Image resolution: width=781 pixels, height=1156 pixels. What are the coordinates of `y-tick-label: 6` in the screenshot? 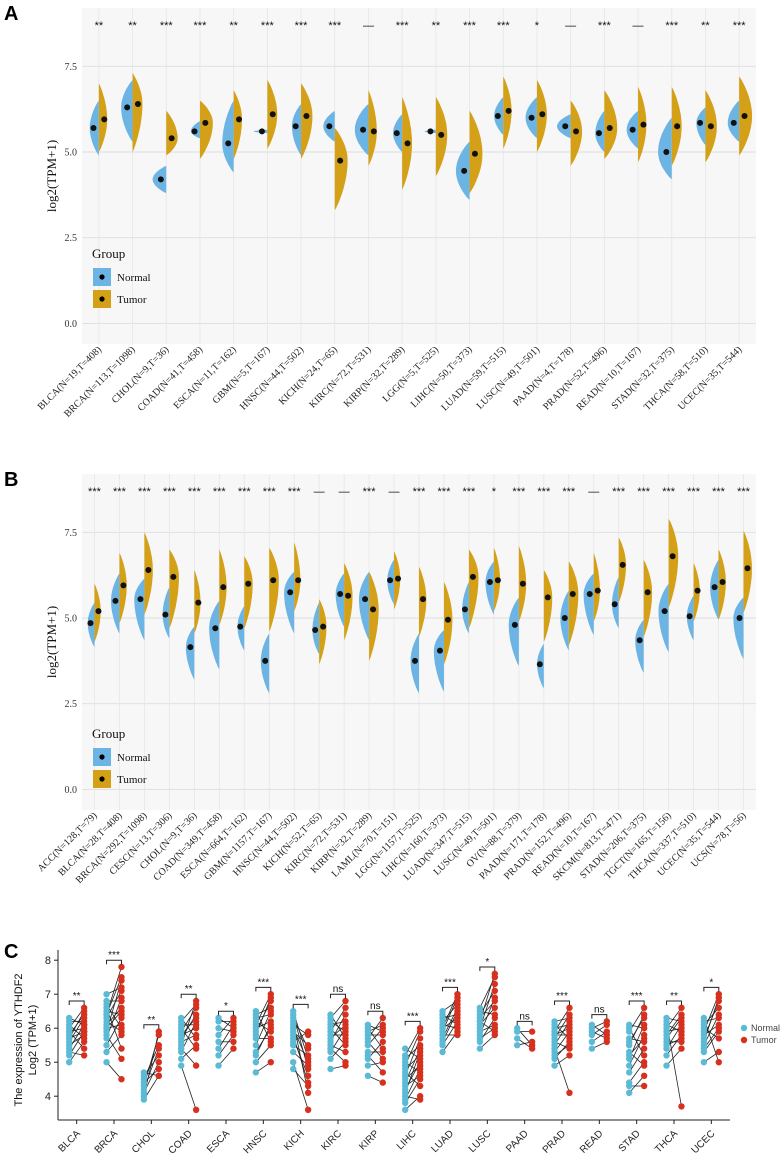 It's located at (48, 1029).